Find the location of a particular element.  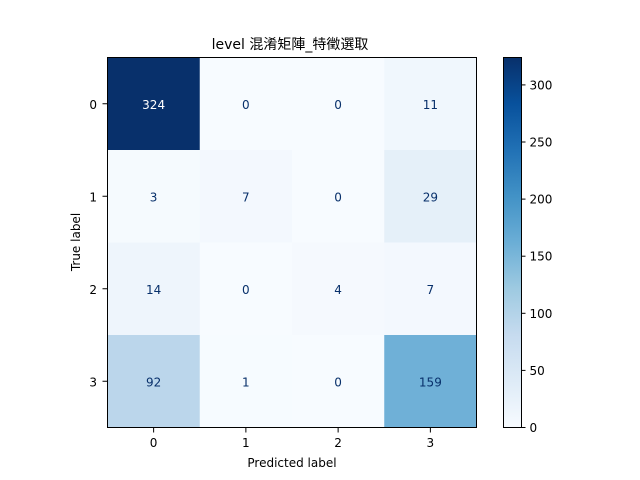

colorbar-tick-label: 0 is located at coordinates (534, 428).